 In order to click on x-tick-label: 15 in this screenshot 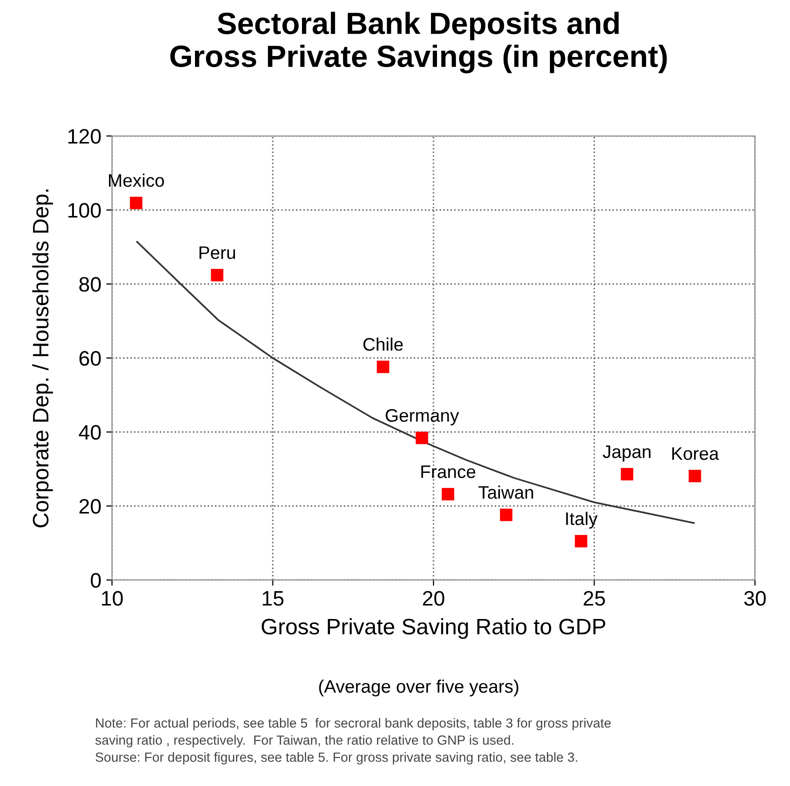, I will do `click(273, 598)`.